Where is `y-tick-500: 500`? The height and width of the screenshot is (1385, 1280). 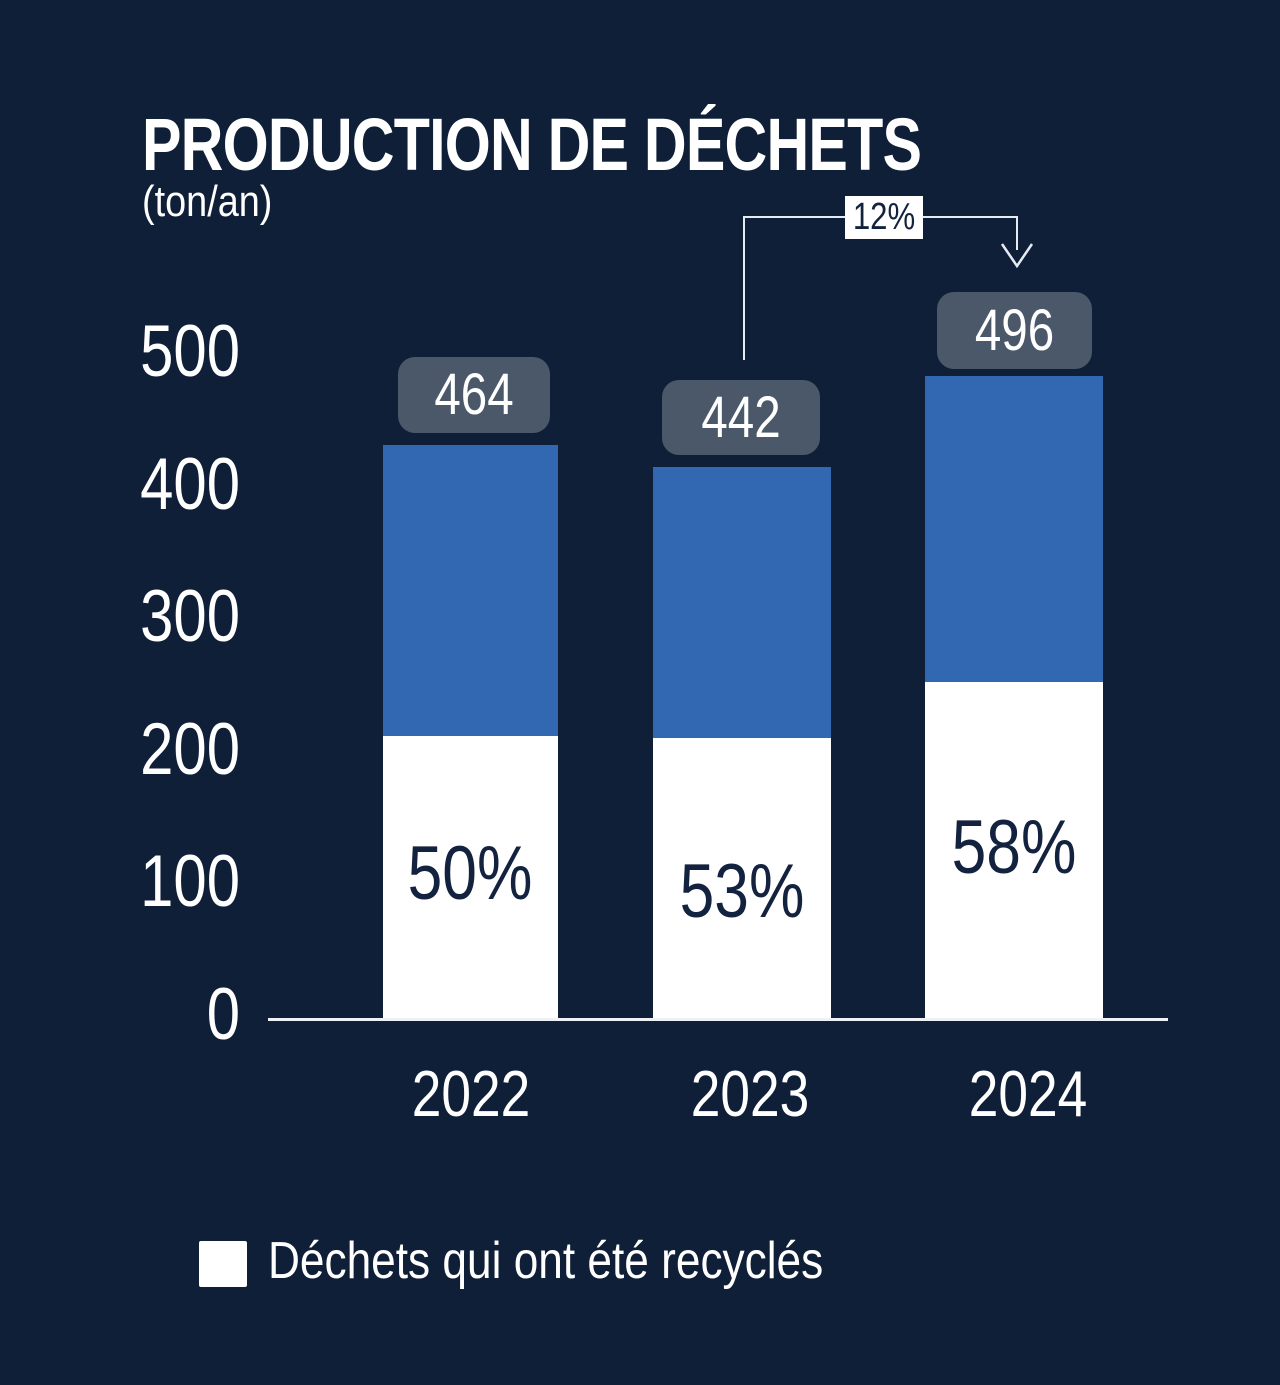
y-tick-500: 500 is located at coordinates (190, 351).